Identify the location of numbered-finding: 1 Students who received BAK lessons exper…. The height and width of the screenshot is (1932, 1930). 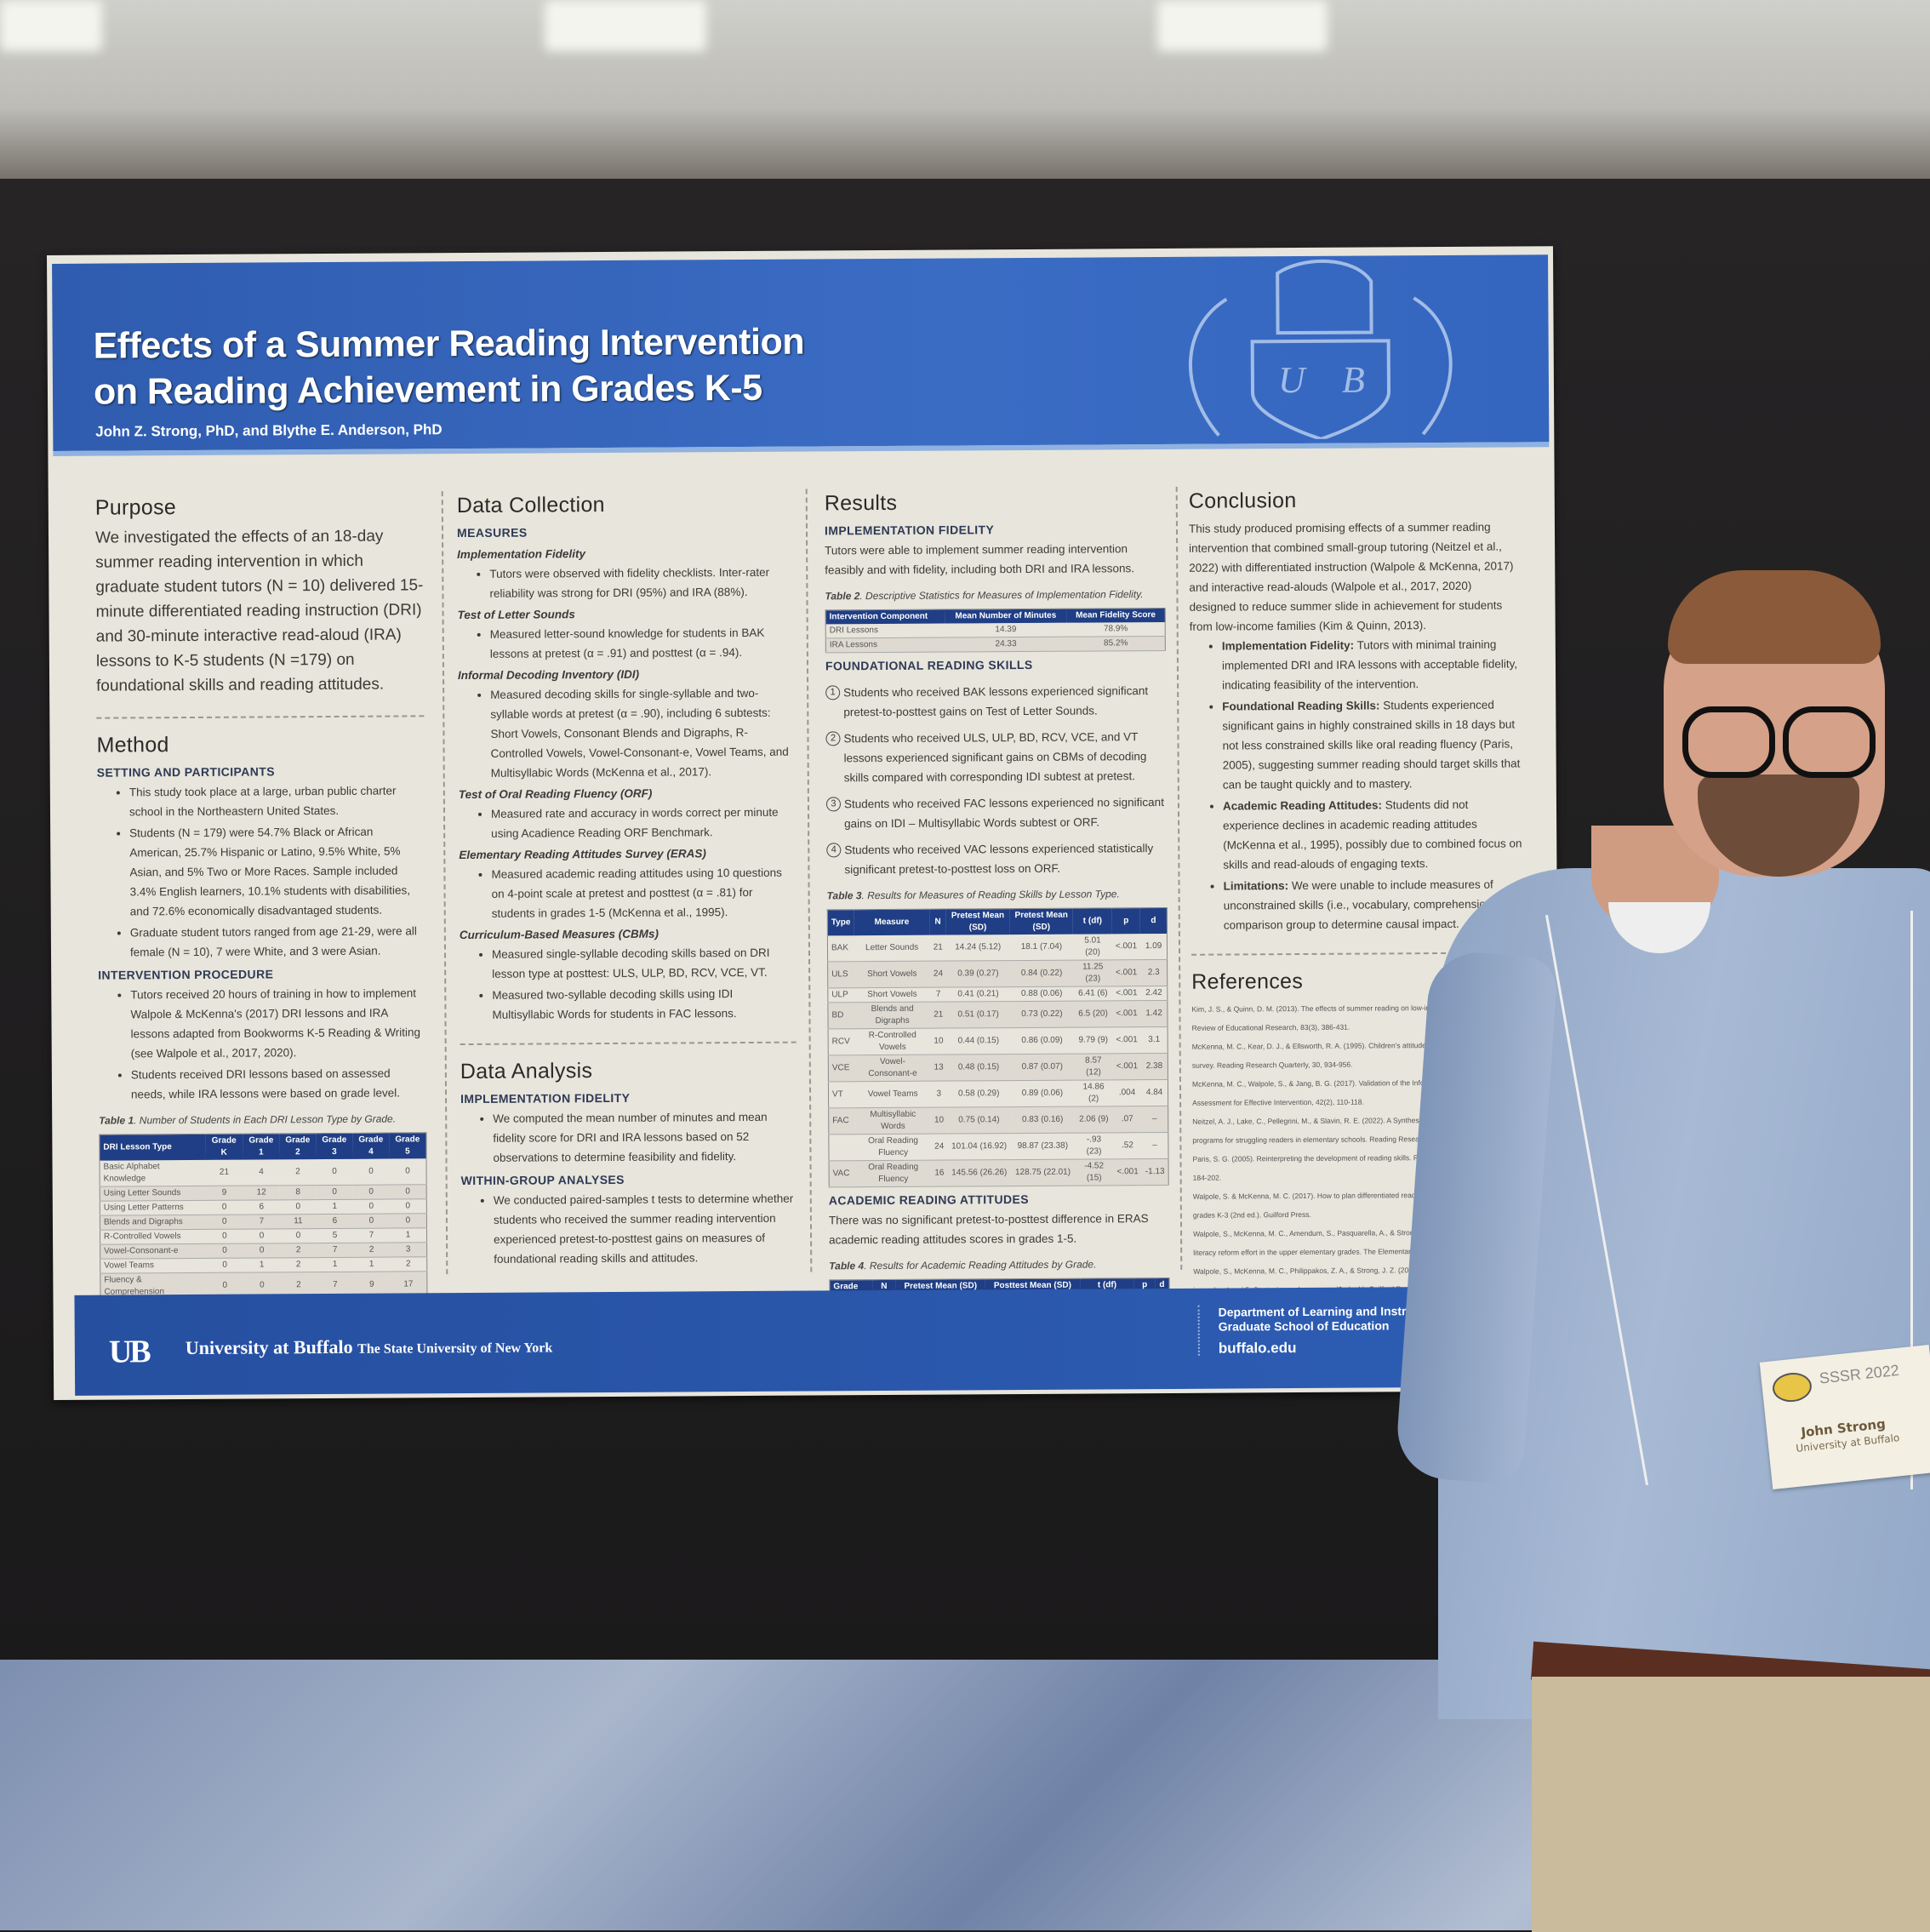
(995, 701).